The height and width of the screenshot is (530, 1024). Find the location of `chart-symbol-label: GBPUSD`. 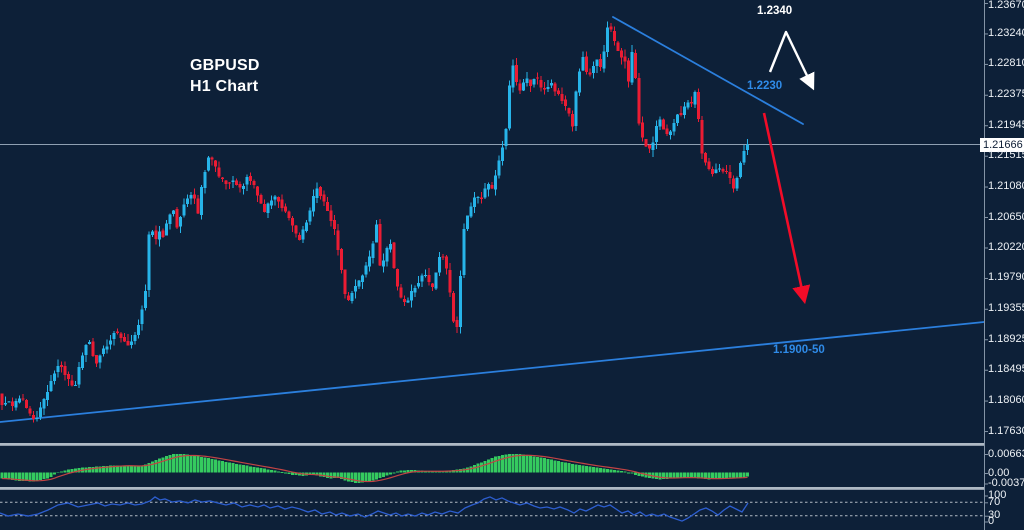

chart-symbol-label: GBPUSD is located at coordinates (225, 65).